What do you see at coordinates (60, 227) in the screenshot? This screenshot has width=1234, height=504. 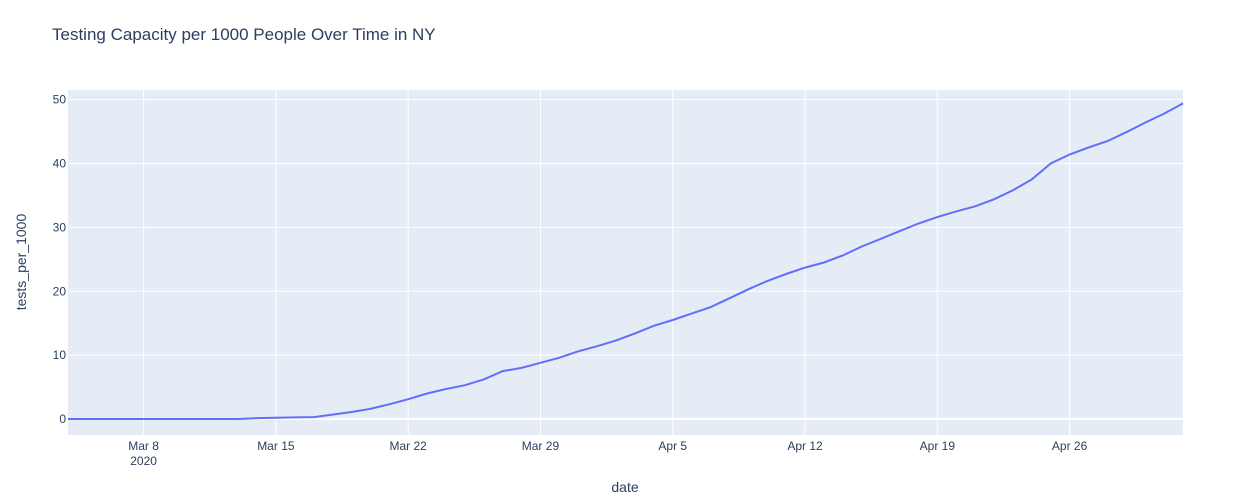 I see `y-tick-label: 30` at bounding box center [60, 227].